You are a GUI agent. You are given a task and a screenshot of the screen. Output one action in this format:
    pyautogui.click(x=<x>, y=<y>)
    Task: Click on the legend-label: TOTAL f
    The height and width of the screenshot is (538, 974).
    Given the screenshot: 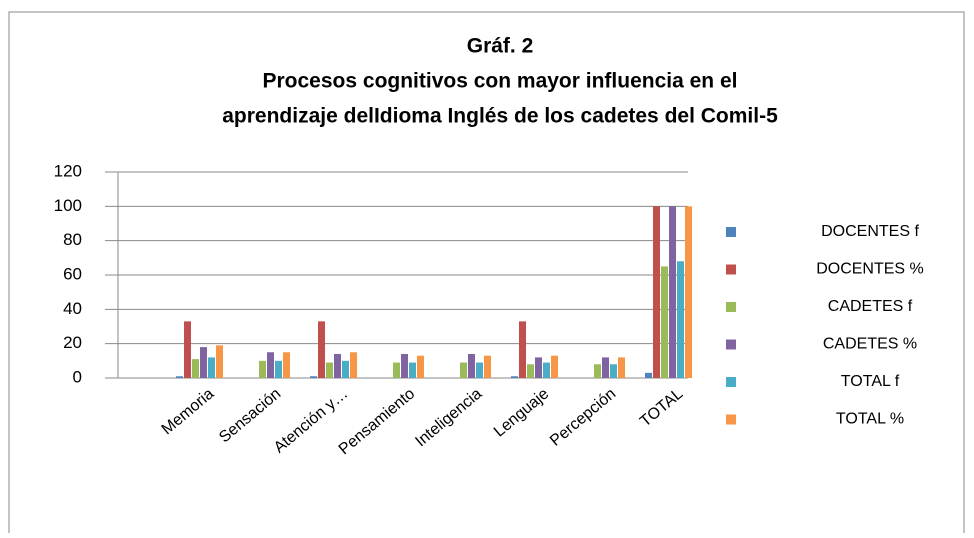 What is the action you would take?
    pyautogui.click(x=870, y=381)
    